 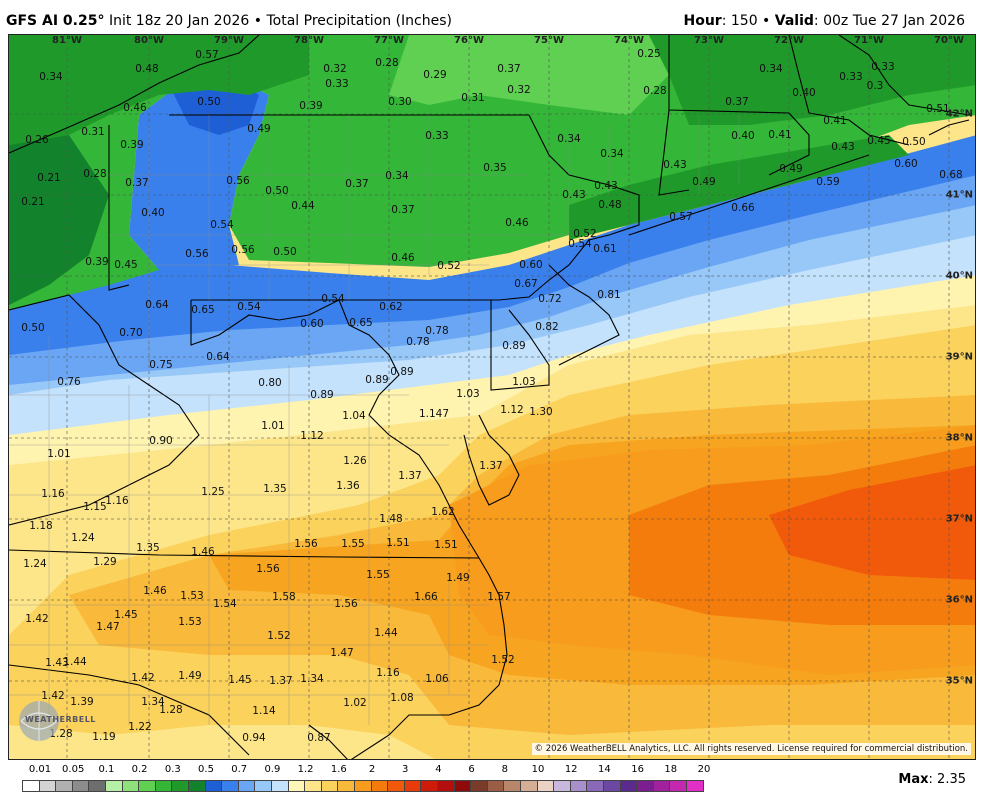 I want to click on legend-tick-label: 4, so click(x=438, y=769).